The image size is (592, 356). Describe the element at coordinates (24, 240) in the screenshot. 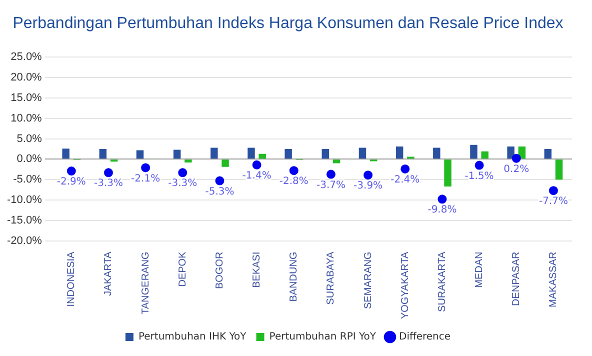

I see `y-tick-label: -20.0%` at that location.